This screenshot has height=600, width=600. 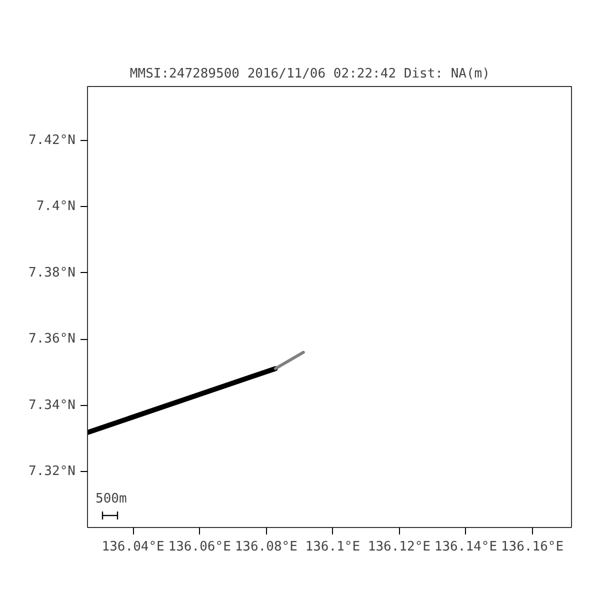 I want to click on annotation: 500m, so click(x=111, y=499).